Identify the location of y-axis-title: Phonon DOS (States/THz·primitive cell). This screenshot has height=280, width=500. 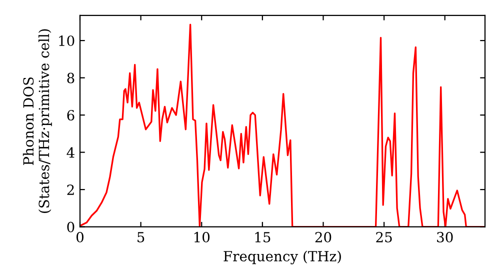
(37, 121).